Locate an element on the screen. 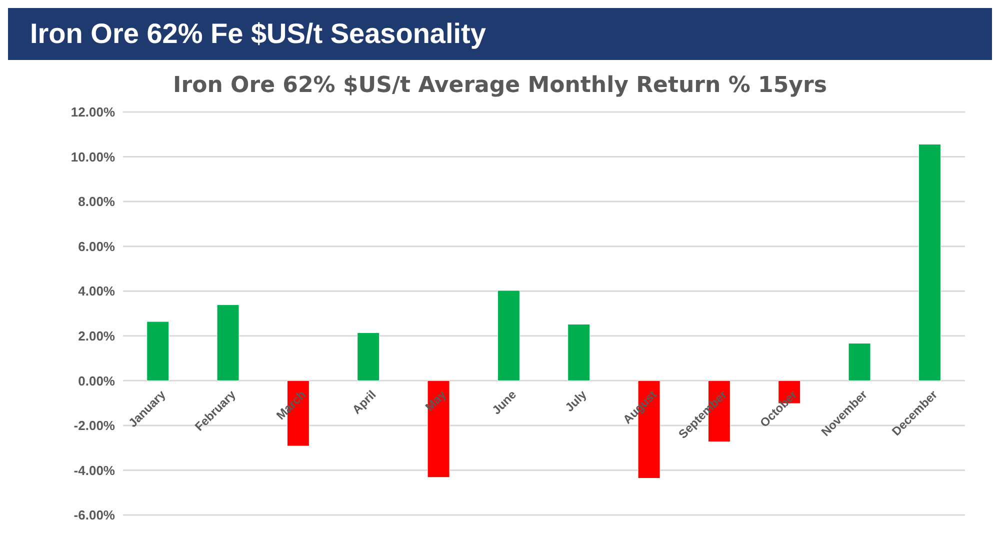 This screenshot has height=554, width=1000. y-tick-label: -4.00% is located at coordinates (95, 470).